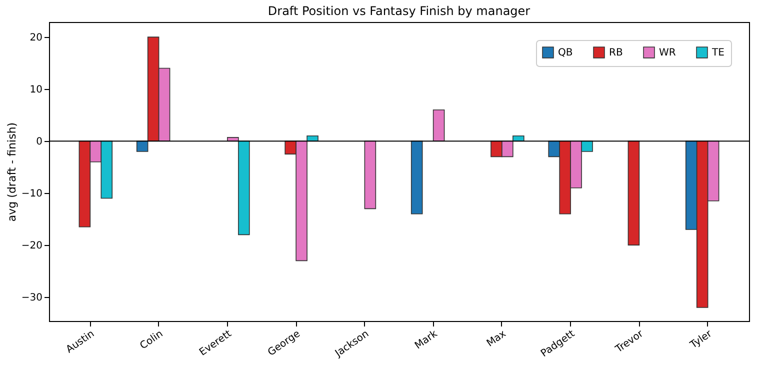 The image size is (770, 383). Describe the element at coordinates (152, 340) in the screenshot. I see `x-tick-label: Colin` at that location.